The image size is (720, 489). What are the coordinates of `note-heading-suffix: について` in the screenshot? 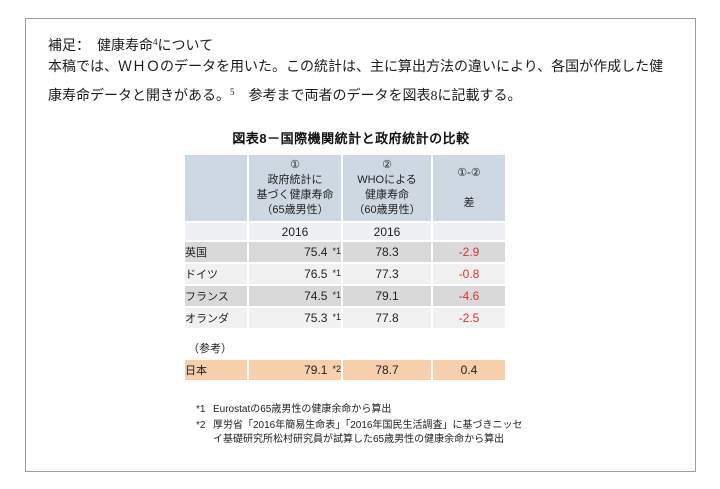 It's located at (185, 46).